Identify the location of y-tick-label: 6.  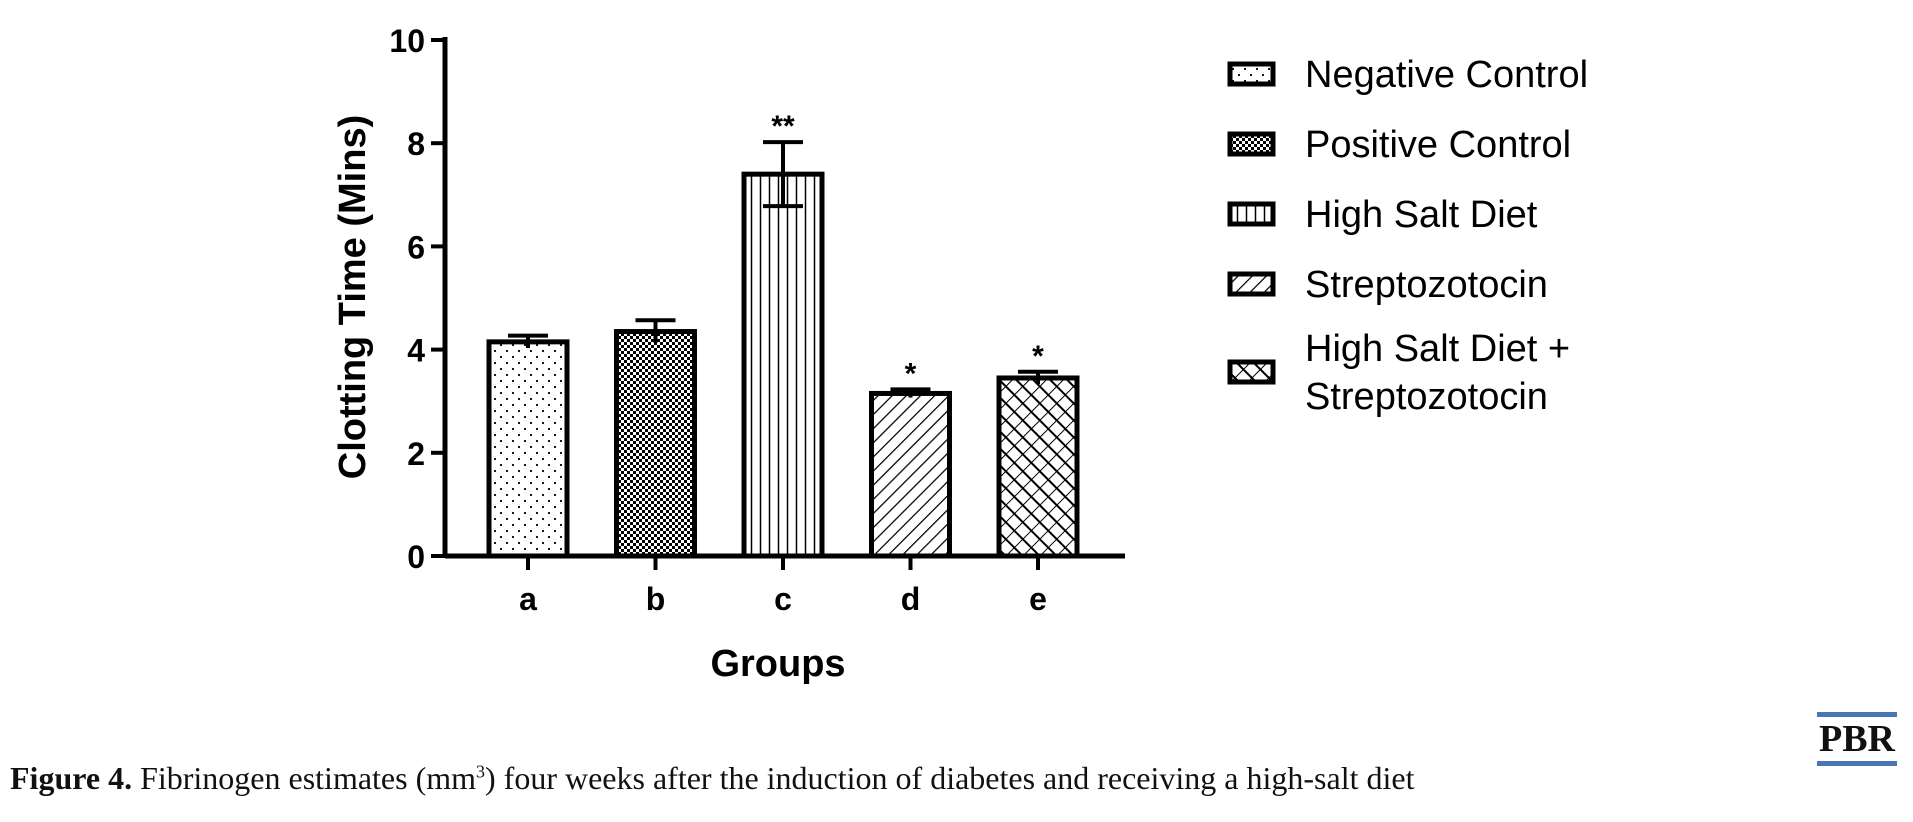
(416, 247).